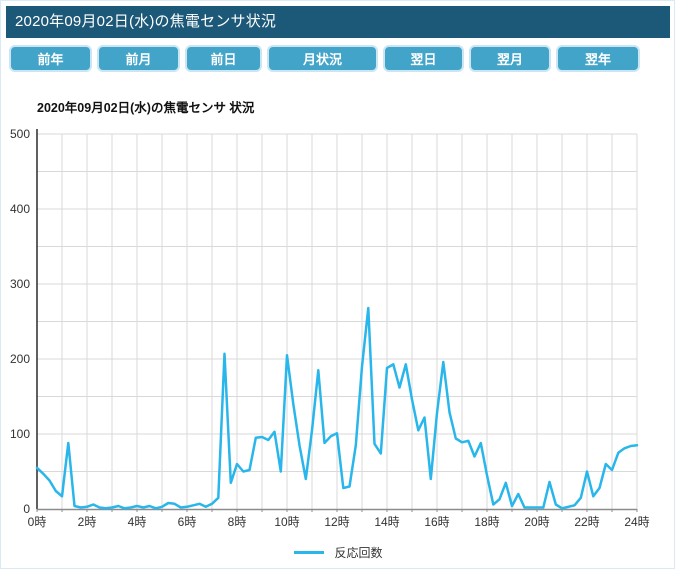 The image size is (675, 569). What do you see at coordinates (386, 522) in the screenshot?
I see `x-tick-label: 14時` at bounding box center [386, 522].